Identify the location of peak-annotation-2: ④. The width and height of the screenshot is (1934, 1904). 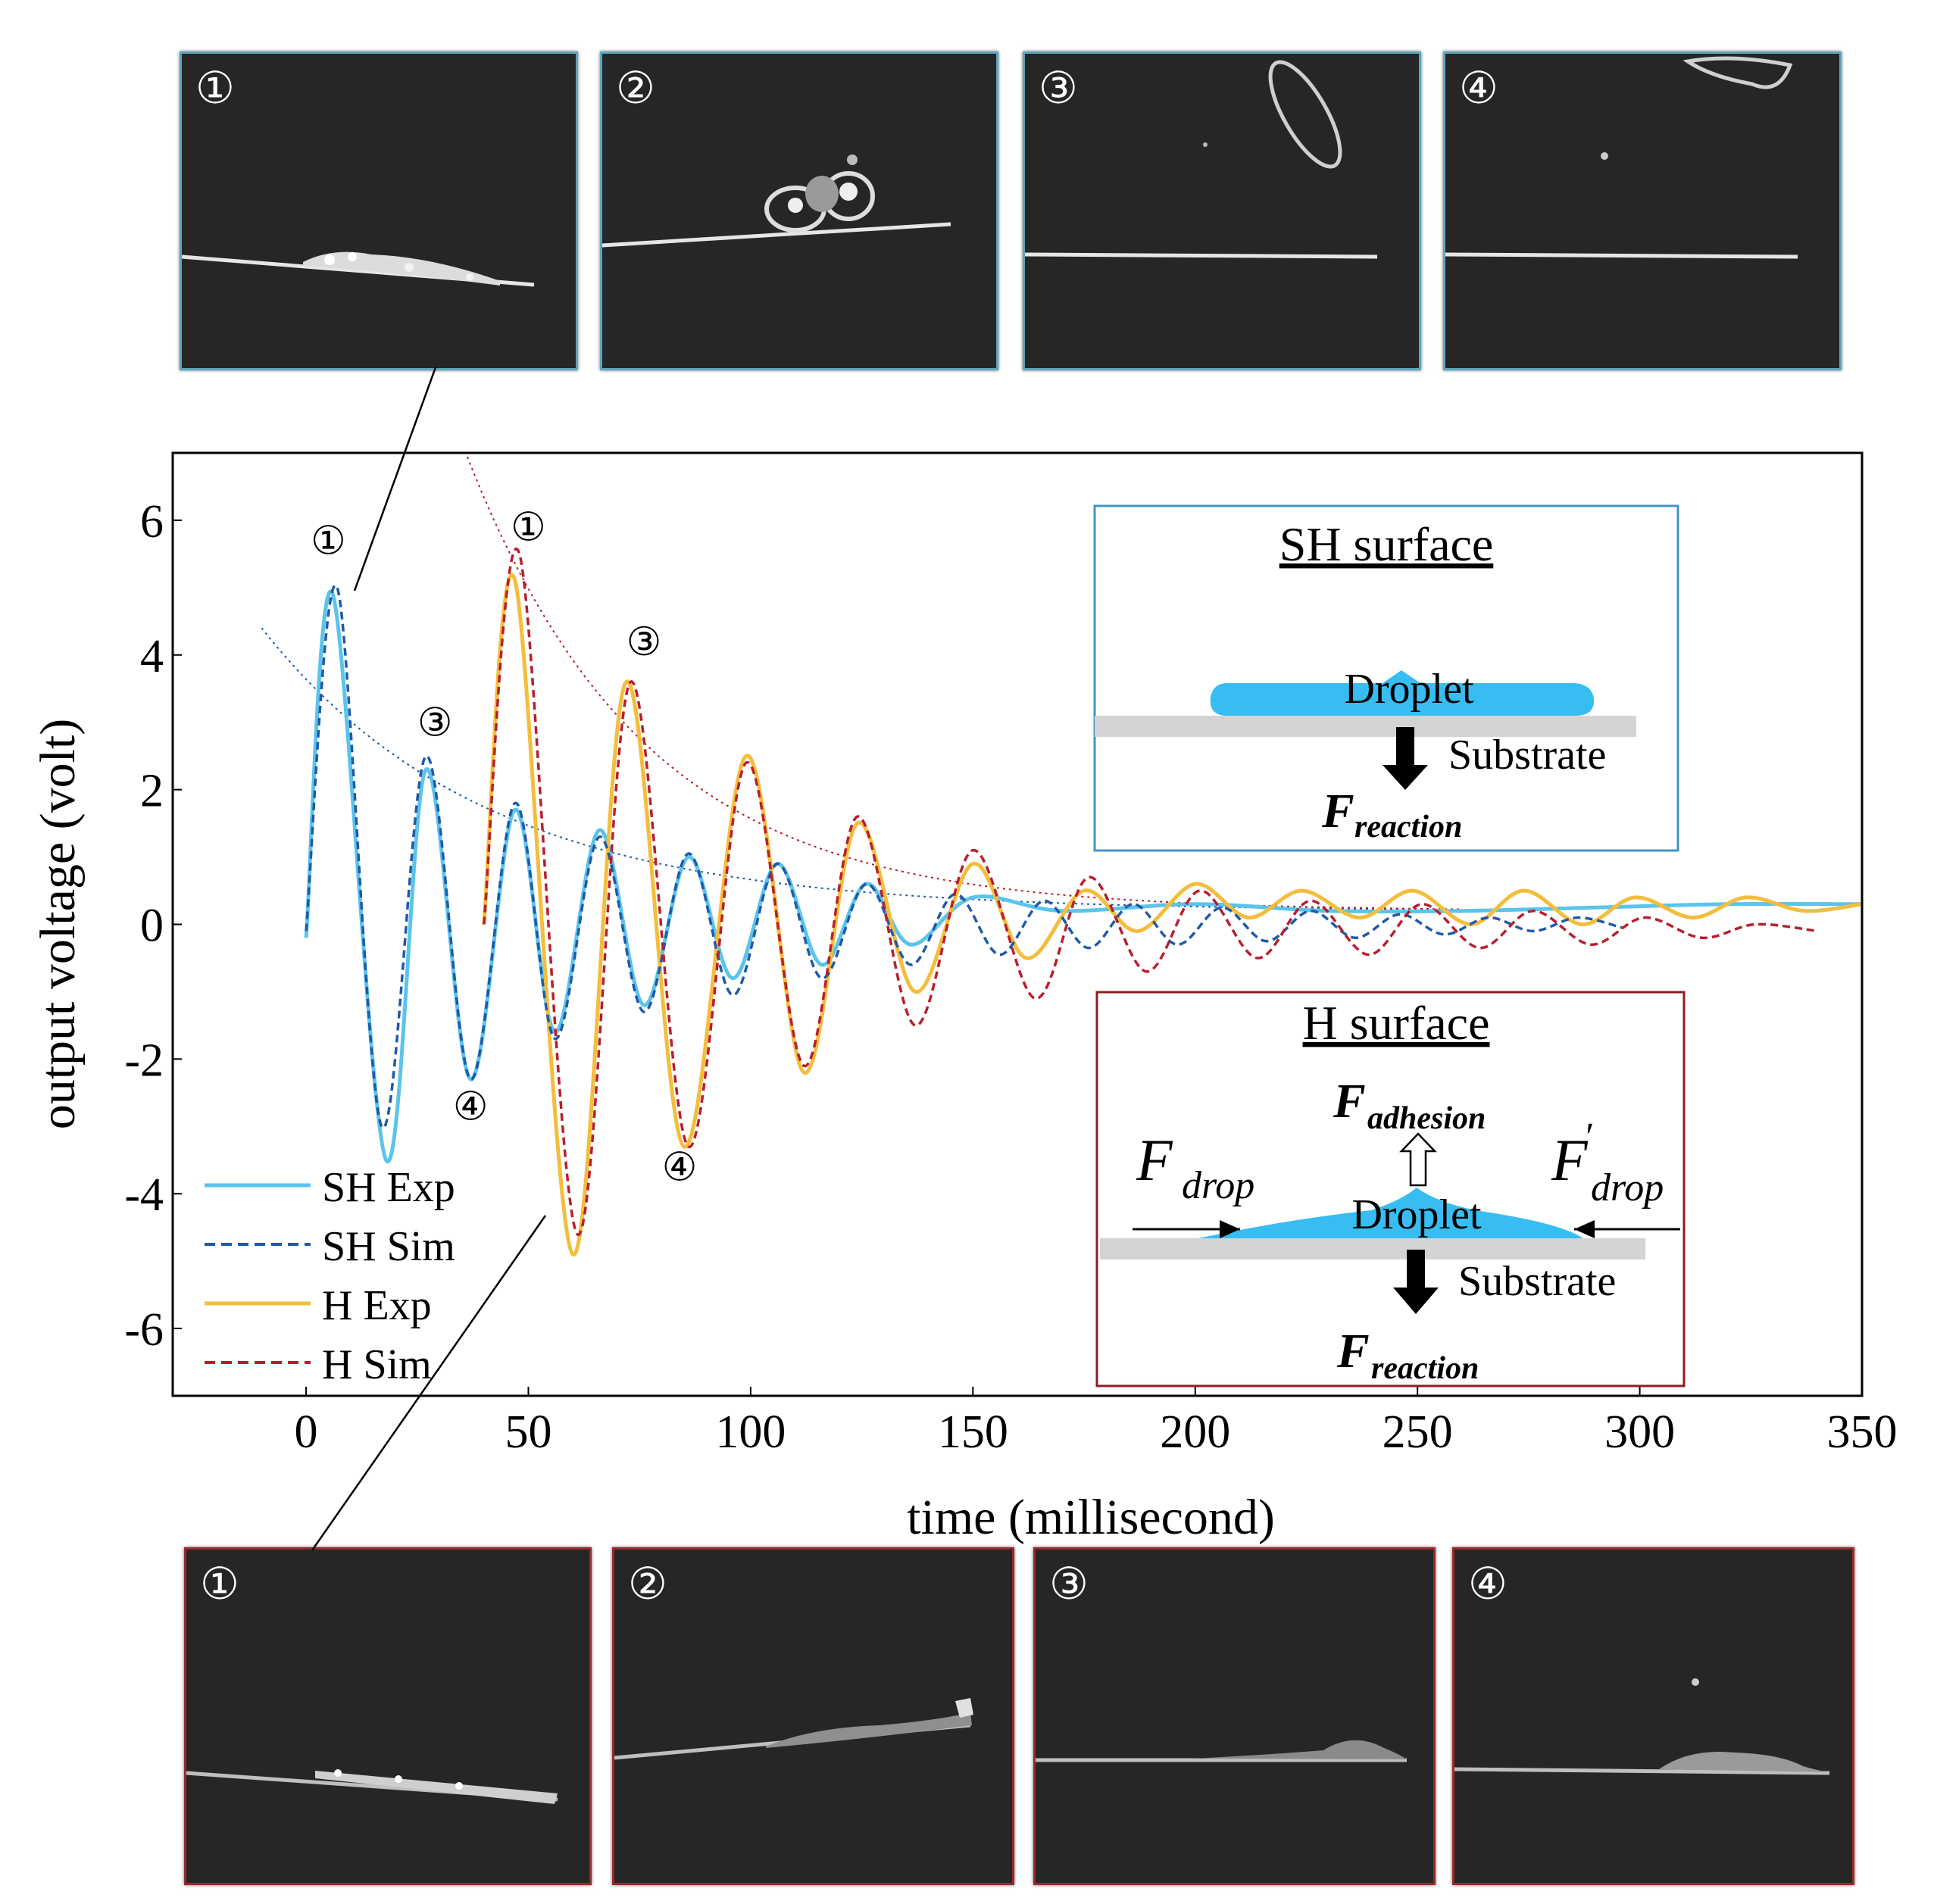
(471, 1106).